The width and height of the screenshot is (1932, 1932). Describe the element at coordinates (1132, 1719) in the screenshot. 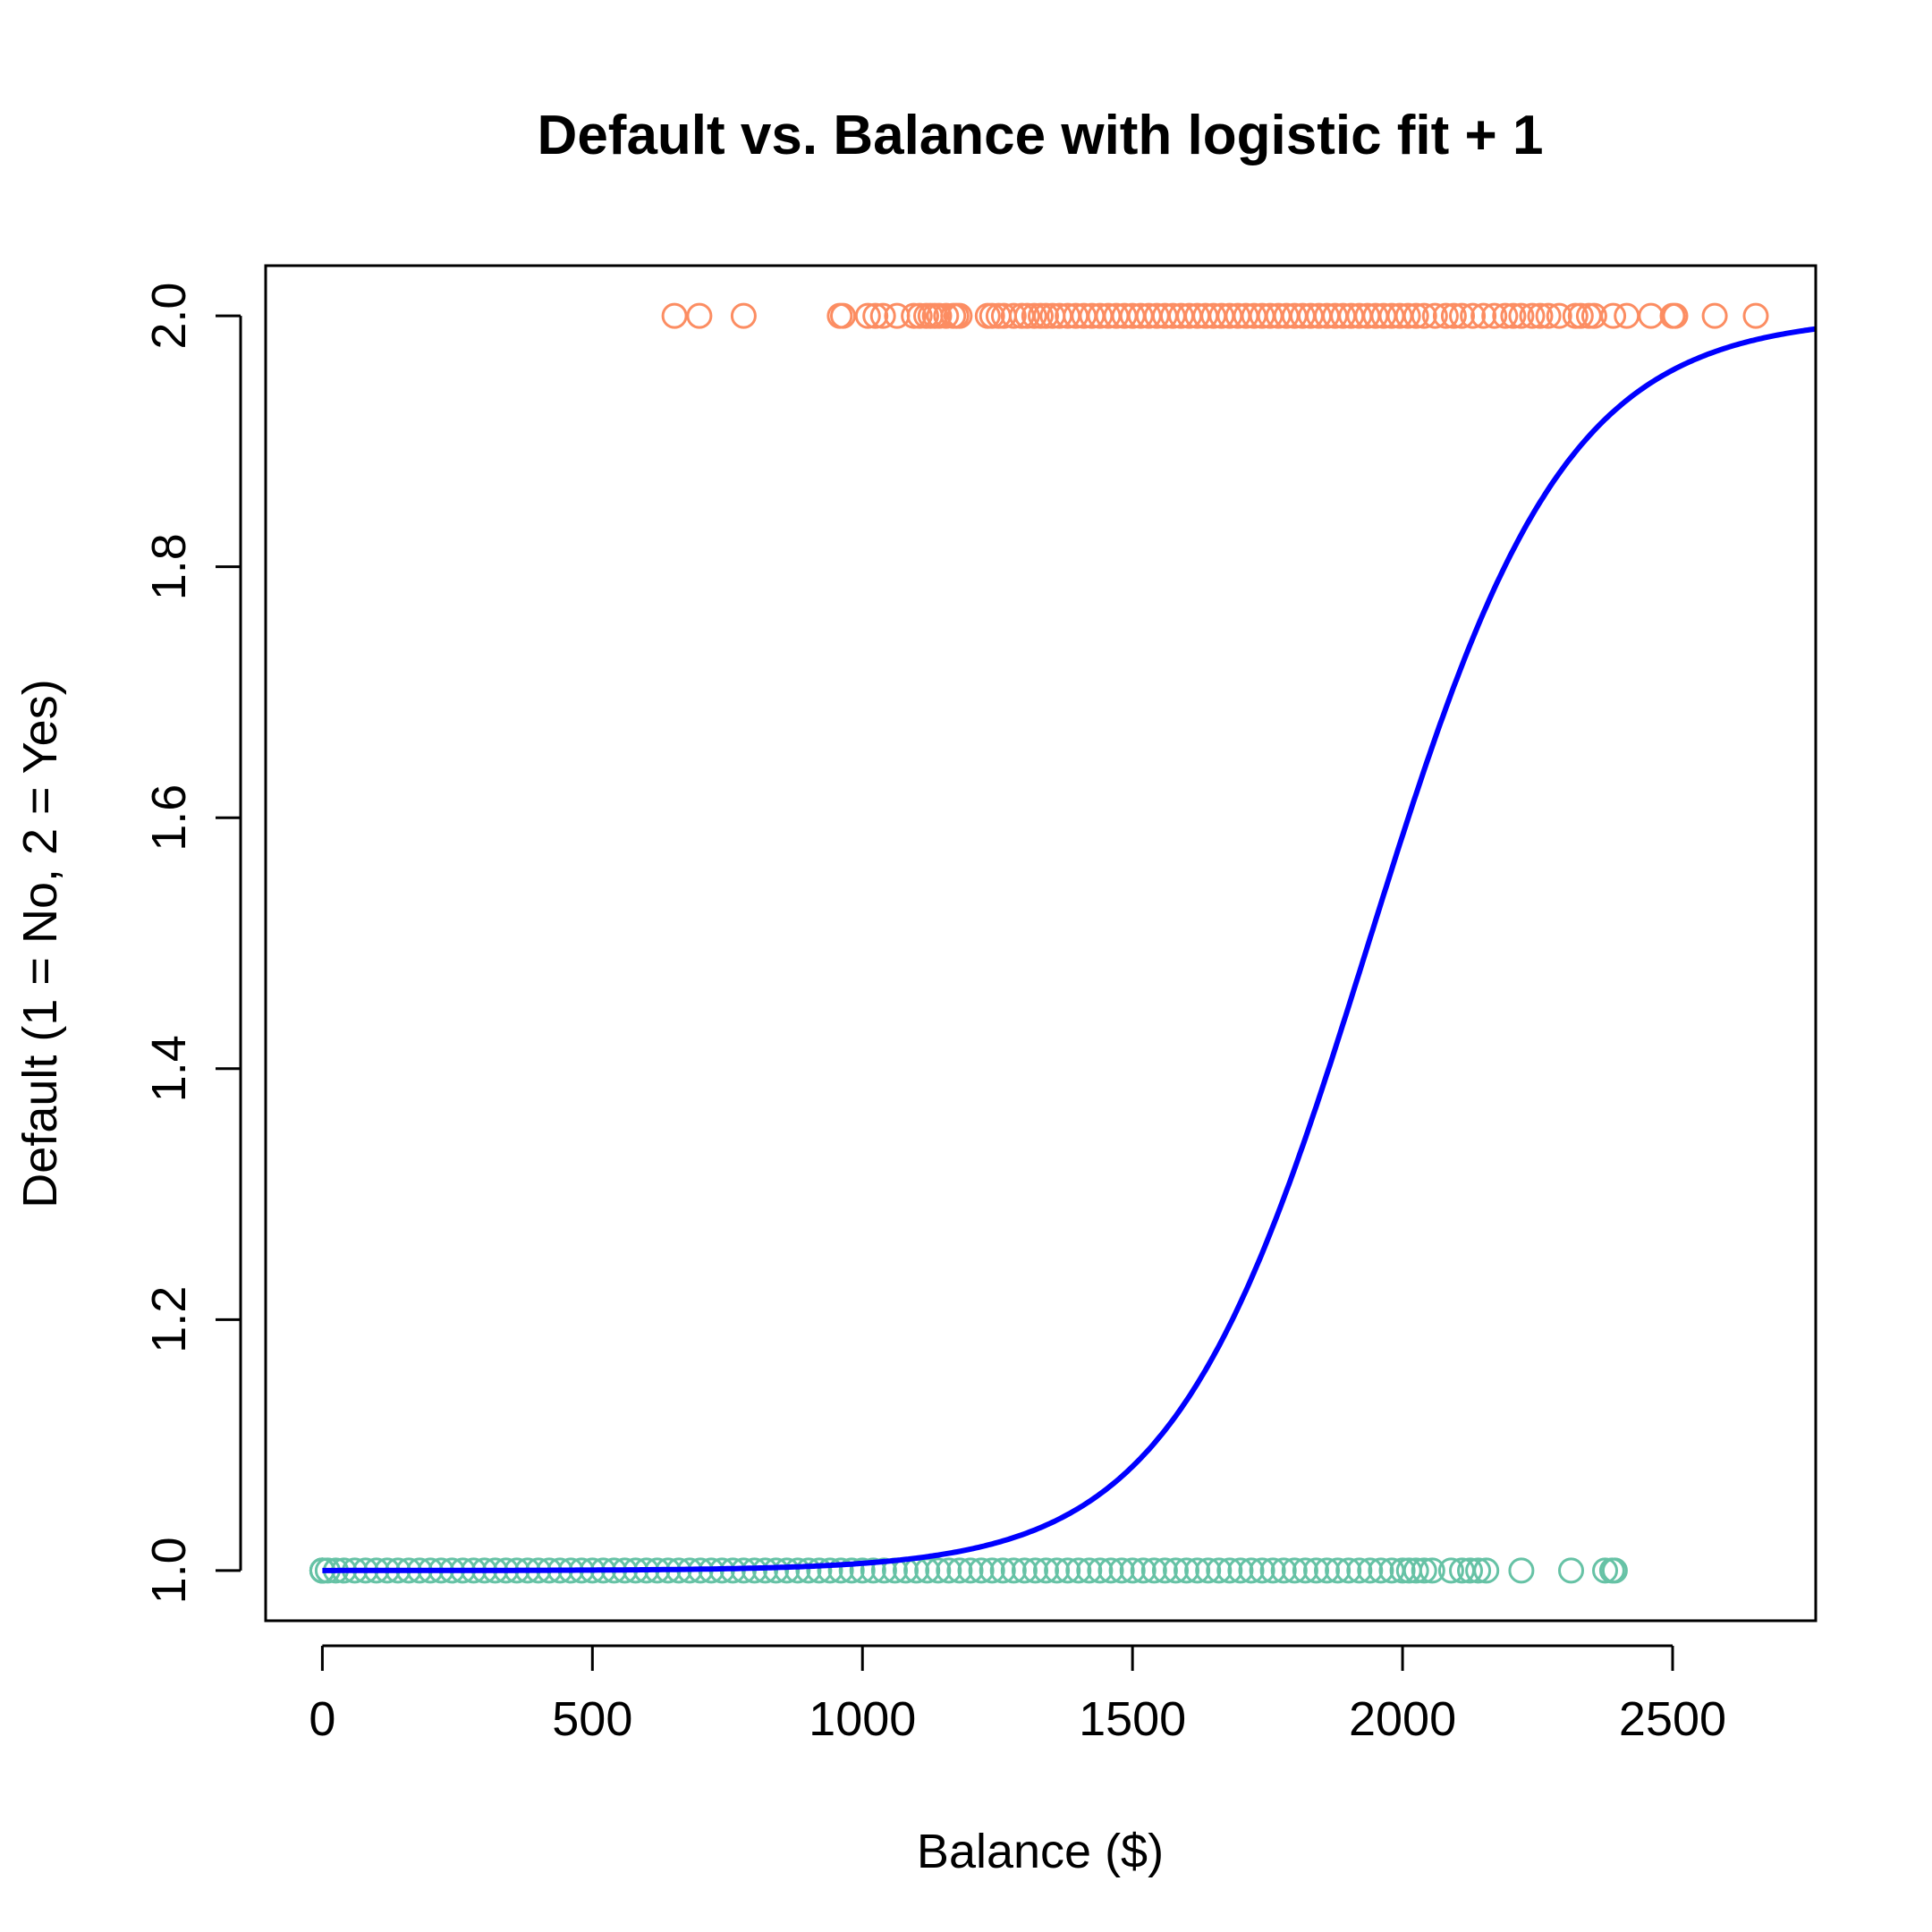

I see `x-tick-label: 1500` at that location.